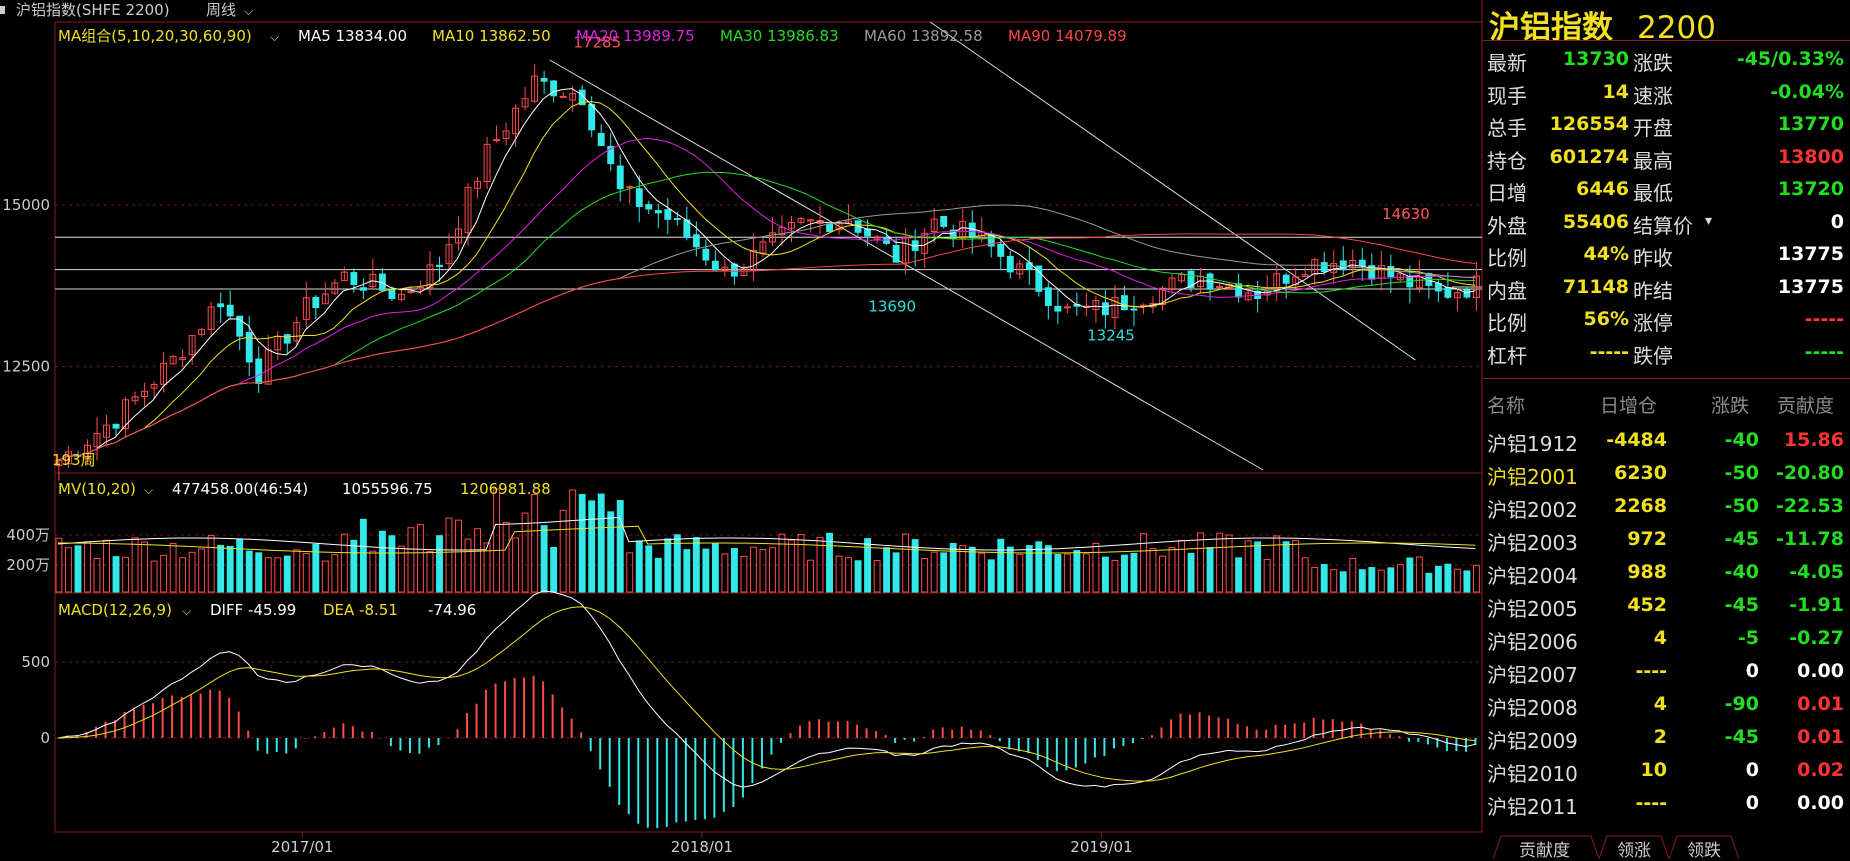 The height and width of the screenshot is (861, 1850). Describe the element at coordinates (1606, 319) in the screenshot. I see `quote-value: 56%` at that location.